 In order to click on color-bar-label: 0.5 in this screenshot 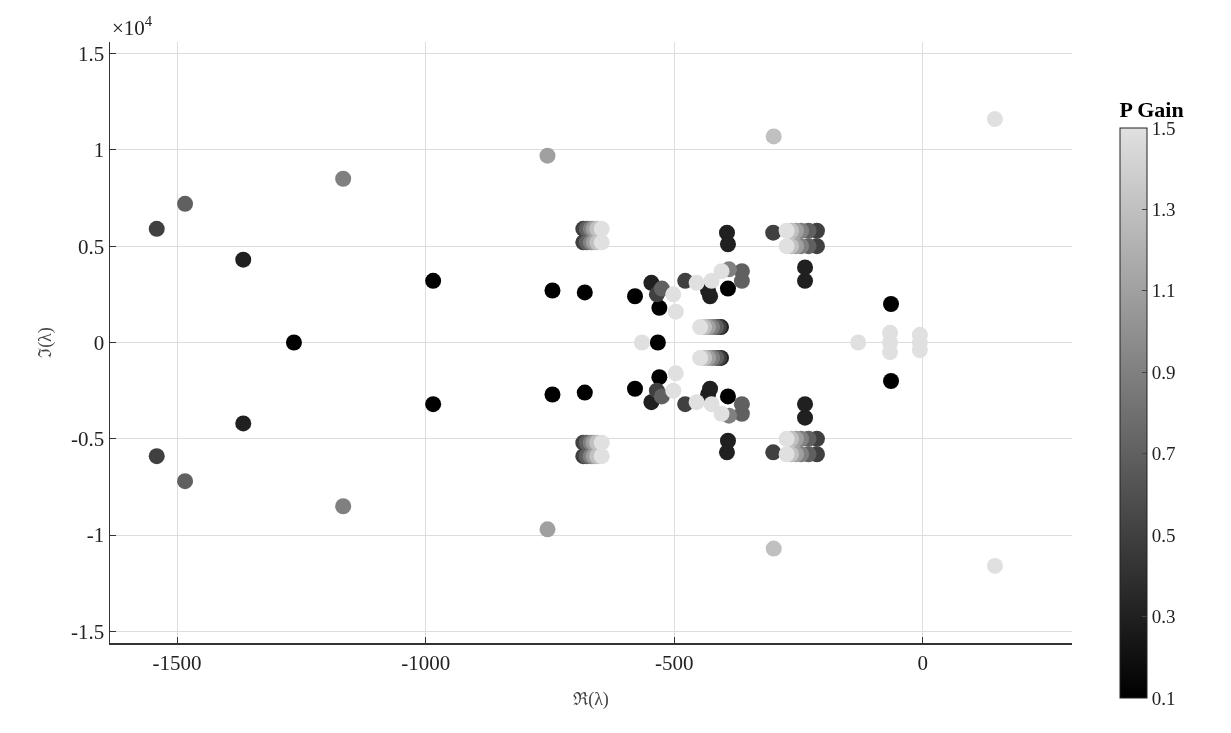, I will do `click(1163, 535)`.